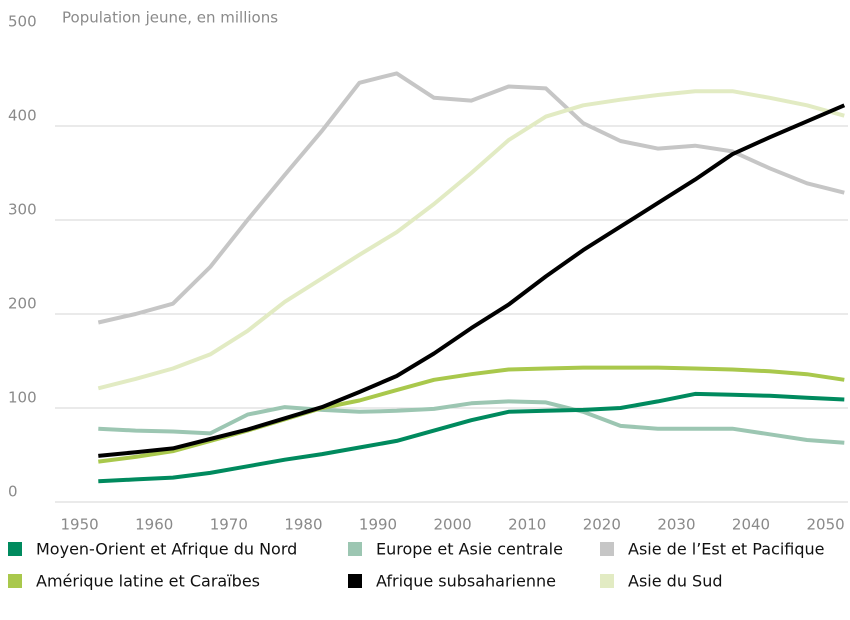 This screenshot has height=620, width=850. Describe the element at coordinates (675, 581) in the screenshot. I see `legend-label: Asie du Sud` at that location.